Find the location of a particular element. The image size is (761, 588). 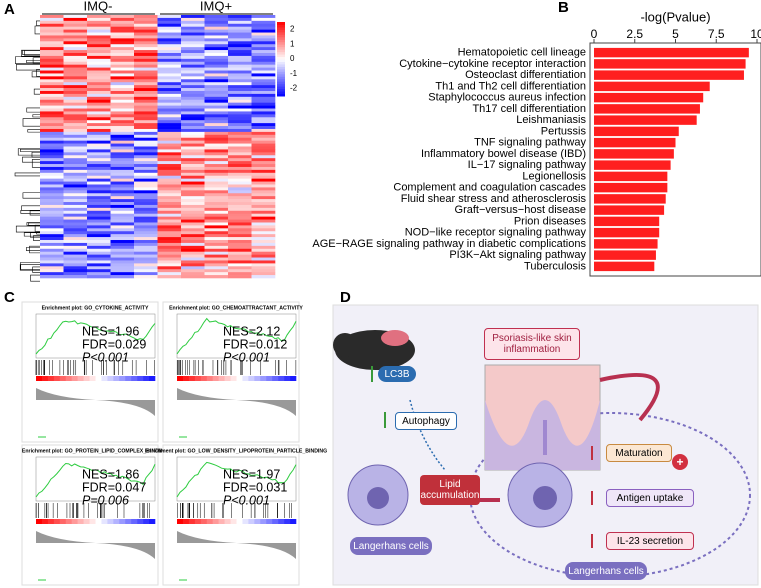

es-curve is located at coordinates (95, 337).